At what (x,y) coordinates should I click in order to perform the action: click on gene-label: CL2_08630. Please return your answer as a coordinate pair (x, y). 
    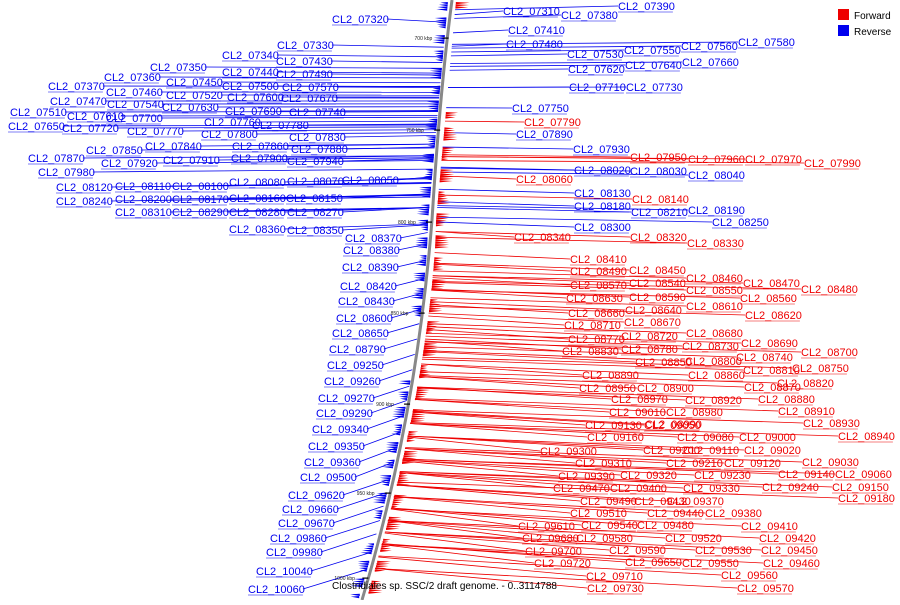
    Looking at the image, I should click on (594, 299).